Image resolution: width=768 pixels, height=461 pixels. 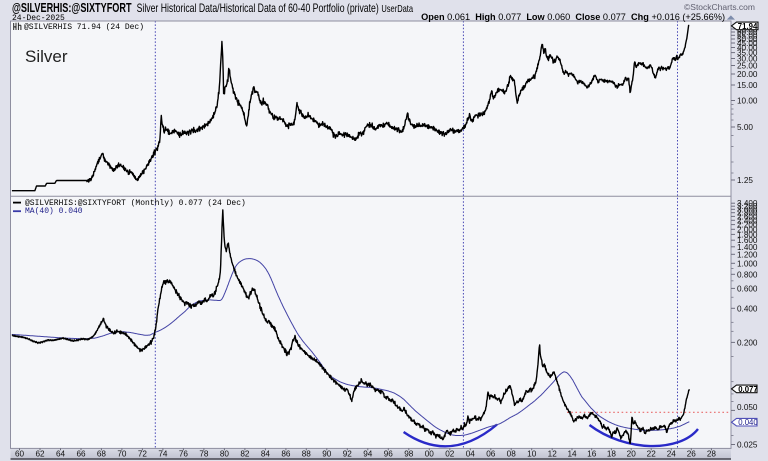 What do you see at coordinates (122, 454) in the screenshot?
I see `svg-text: 70` at bounding box center [122, 454].